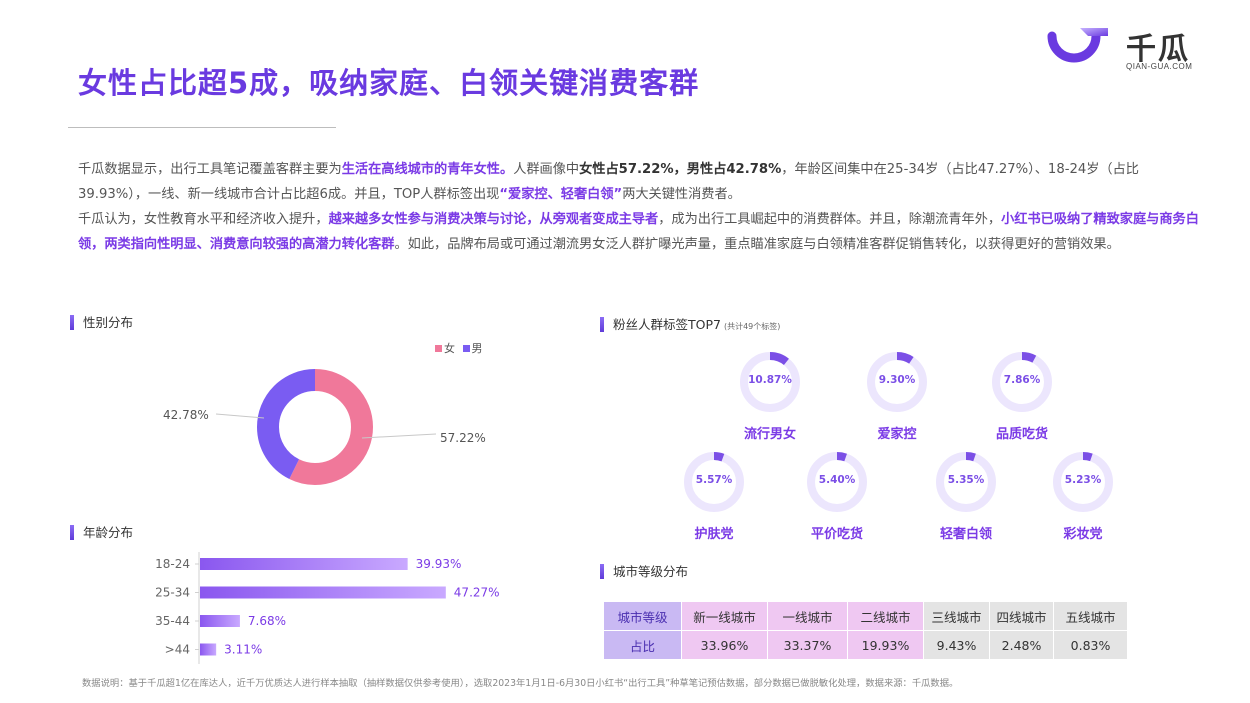 This screenshot has height=703, width=1250. Describe the element at coordinates (667, 324) in the screenshot. I see `section-title-text: 粉丝人群标签TOP7` at that location.